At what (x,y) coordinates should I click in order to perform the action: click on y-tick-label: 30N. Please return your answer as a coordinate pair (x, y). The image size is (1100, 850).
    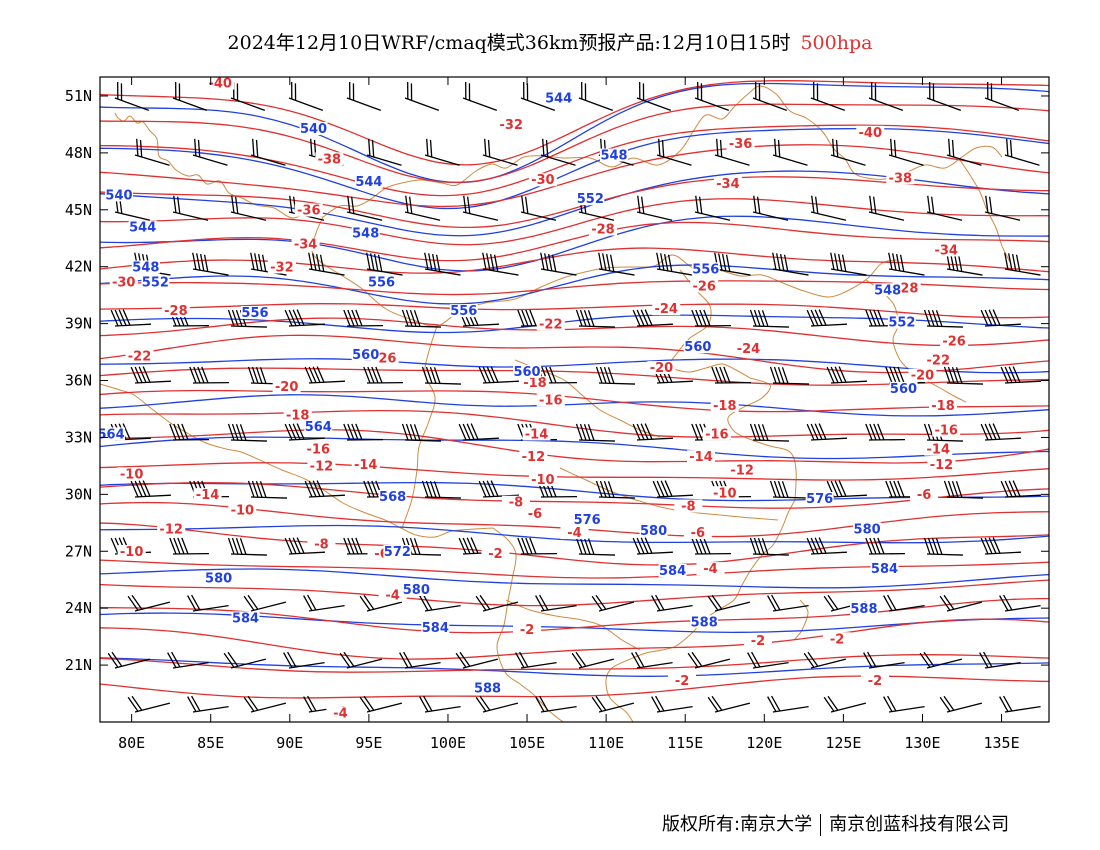
    Looking at the image, I should click on (78, 494).